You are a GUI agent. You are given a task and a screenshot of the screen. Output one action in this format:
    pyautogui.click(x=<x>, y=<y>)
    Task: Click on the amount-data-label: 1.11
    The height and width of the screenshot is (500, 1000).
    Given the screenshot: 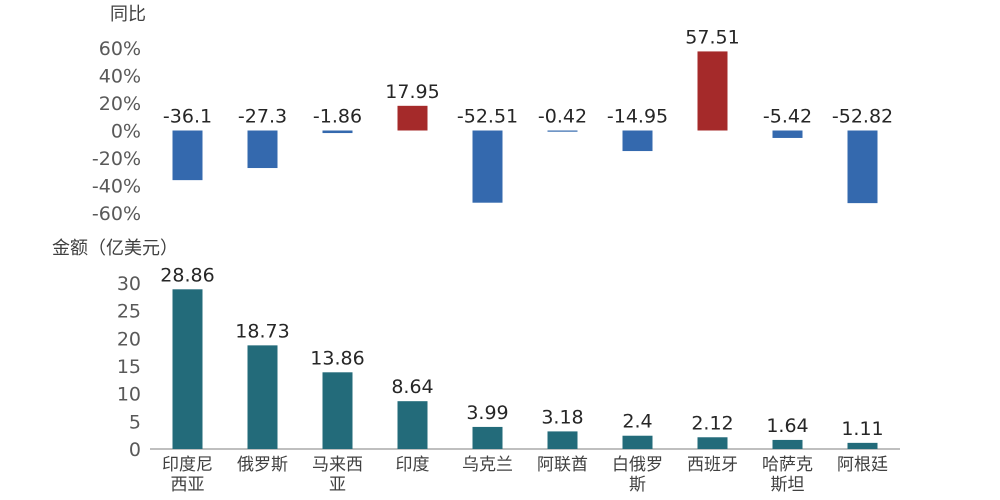 What is the action you would take?
    pyautogui.click(x=862, y=429)
    